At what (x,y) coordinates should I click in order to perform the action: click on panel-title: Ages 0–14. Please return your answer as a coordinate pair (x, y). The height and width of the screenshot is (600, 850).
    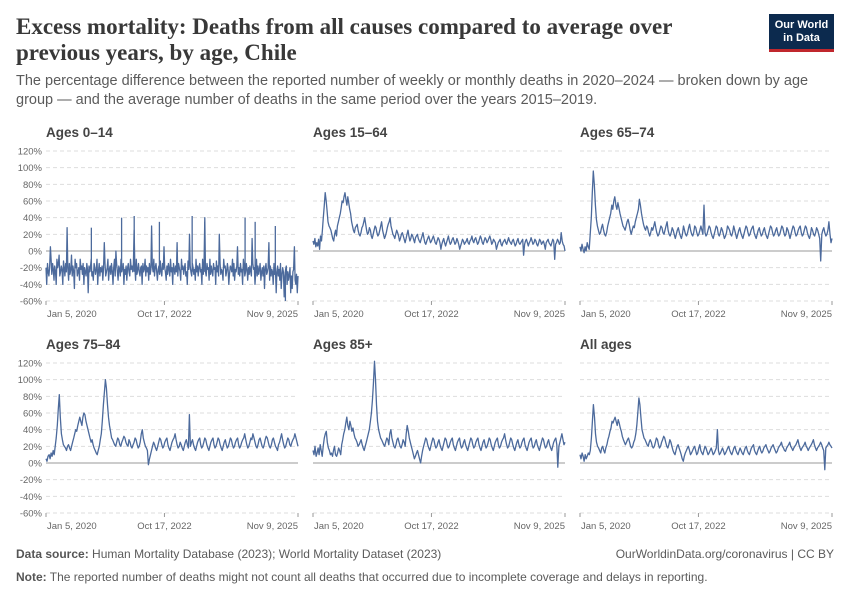
    Looking at the image, I should click on (79, 132).